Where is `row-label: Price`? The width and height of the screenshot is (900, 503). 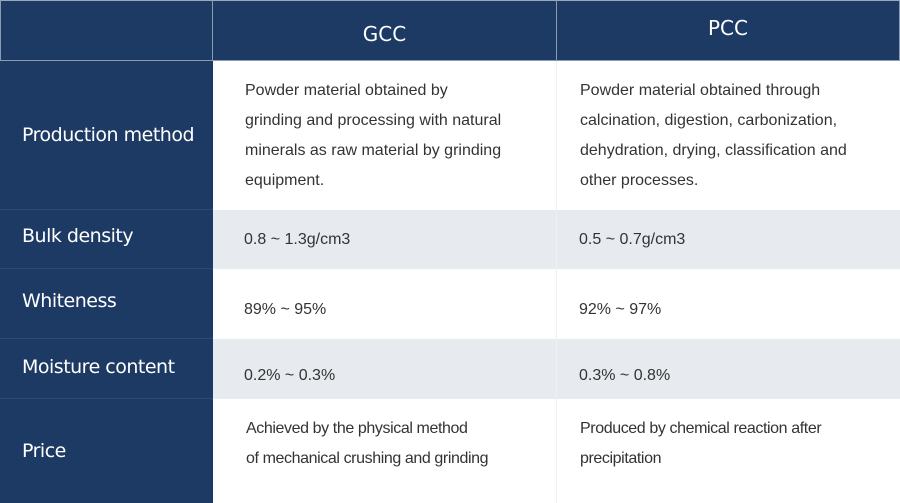 row-label: Price is located at coordinates (106, 451).